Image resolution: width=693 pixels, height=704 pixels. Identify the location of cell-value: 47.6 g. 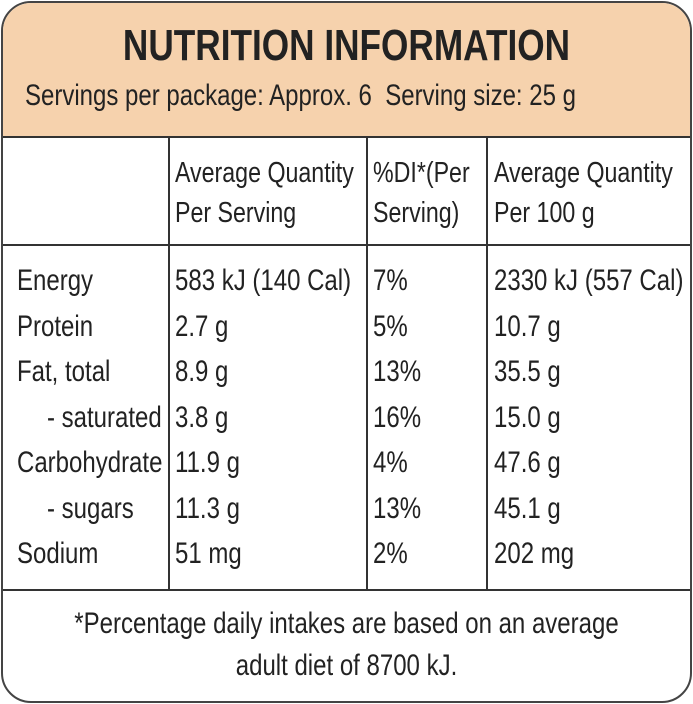
(527, 462).